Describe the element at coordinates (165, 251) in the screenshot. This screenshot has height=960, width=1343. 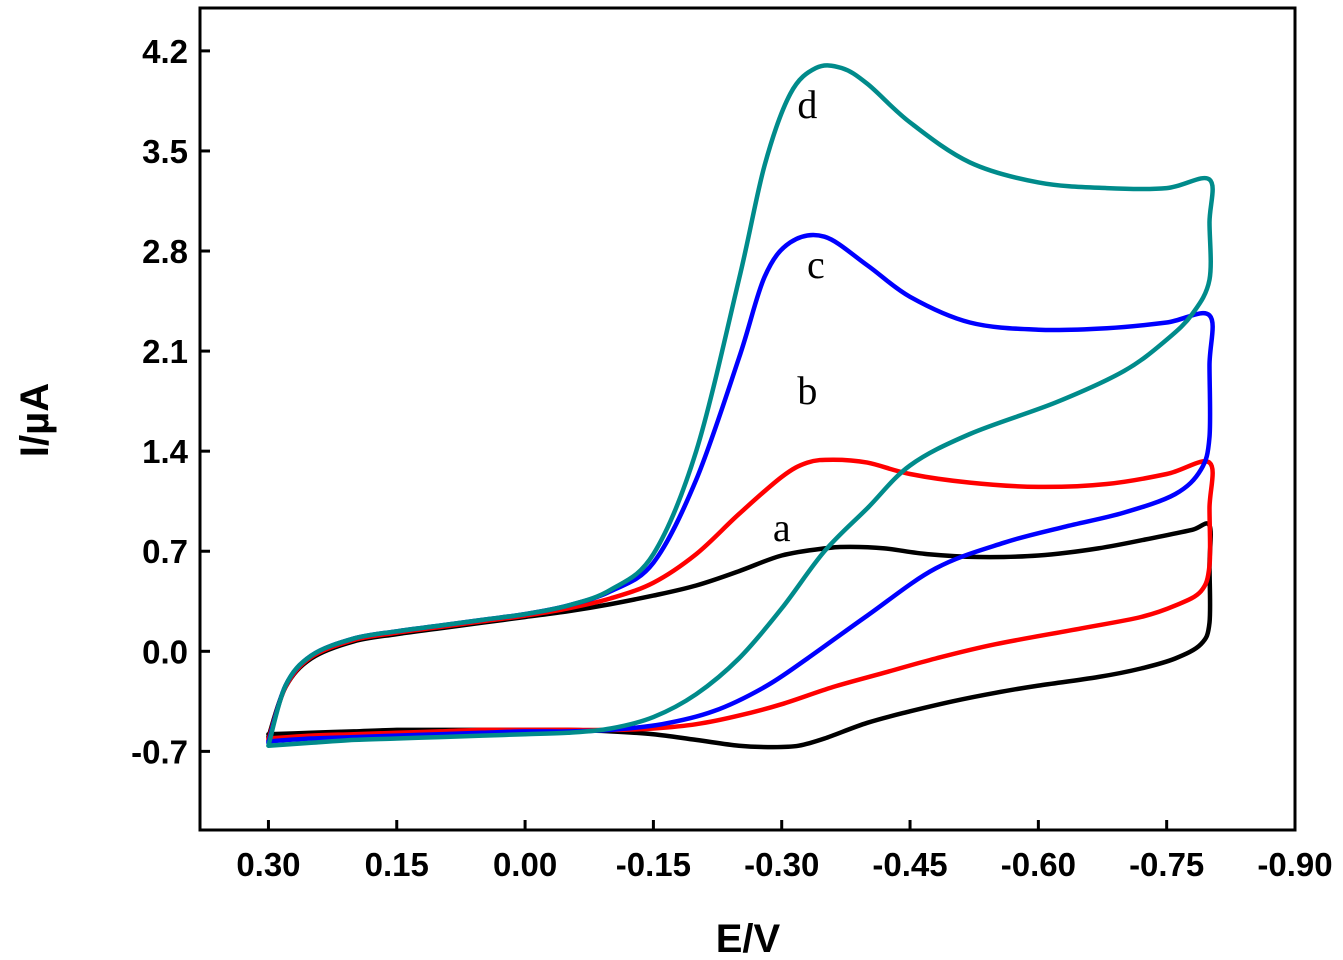
I see `y-tick-label: 2.8` at that location.